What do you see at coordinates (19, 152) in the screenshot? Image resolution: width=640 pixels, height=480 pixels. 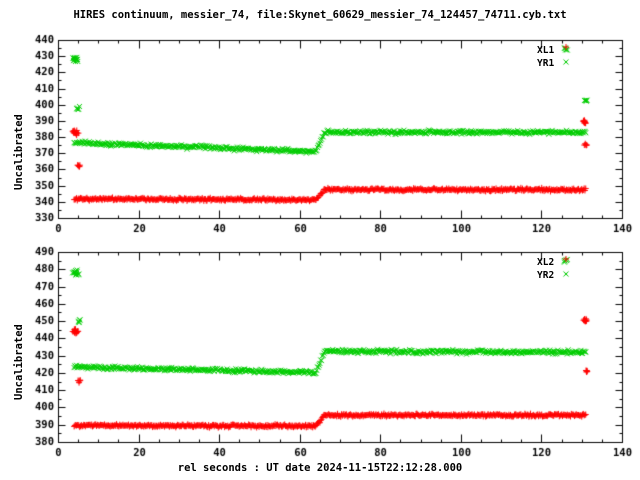 I see `y-axis-label-top: Uncalibrated` at bounding box center [19, 152].